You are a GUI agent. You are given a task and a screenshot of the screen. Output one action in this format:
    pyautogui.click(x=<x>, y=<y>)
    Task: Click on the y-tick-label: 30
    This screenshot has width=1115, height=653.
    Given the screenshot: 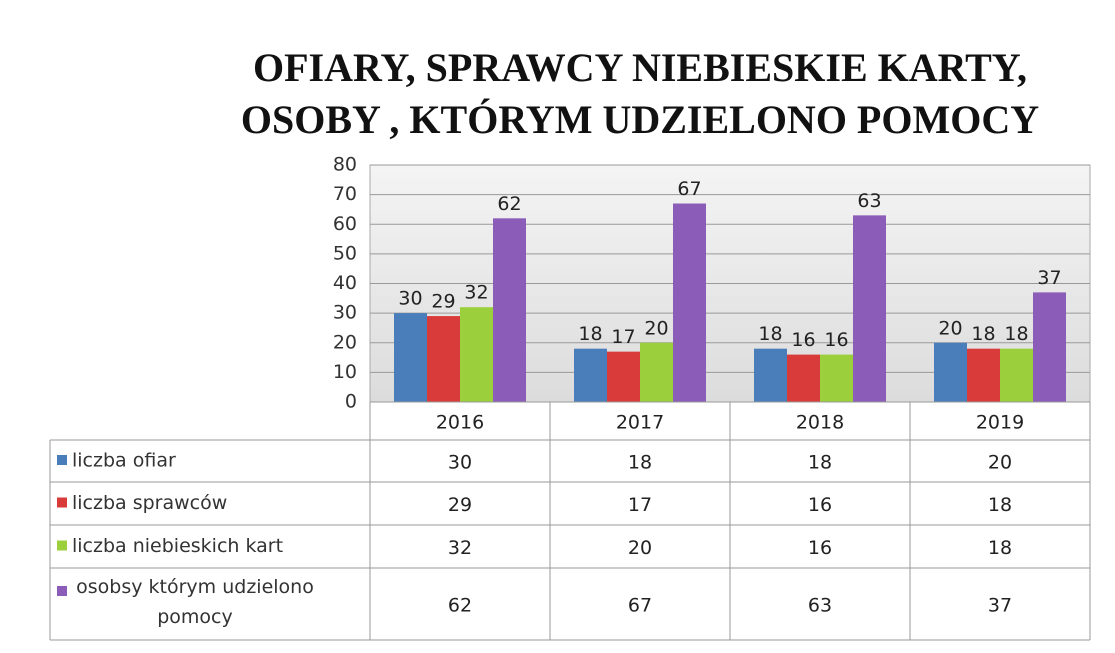 What is the action you would take?
    pyautogui.click(x=345, y=313)
    